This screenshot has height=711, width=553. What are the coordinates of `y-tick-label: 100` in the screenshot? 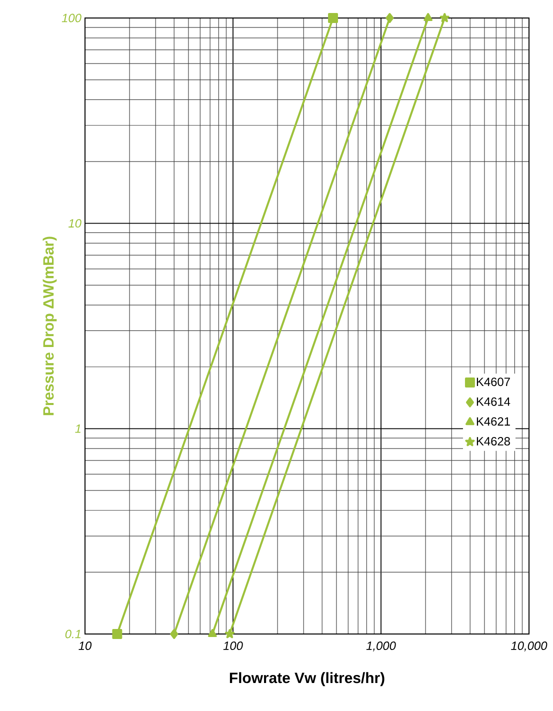 It's located at (72, 18).